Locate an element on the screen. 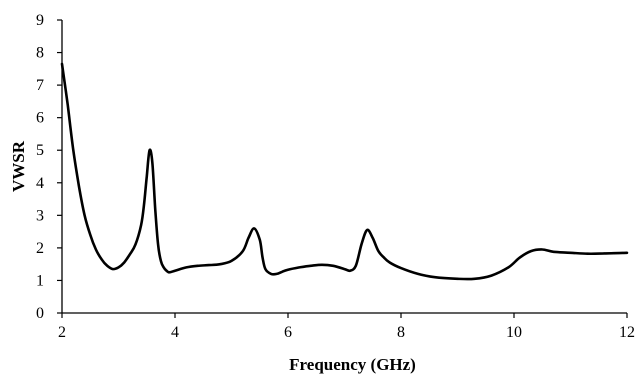  y-tick-label: 2 is located at coordinates (40, 248).